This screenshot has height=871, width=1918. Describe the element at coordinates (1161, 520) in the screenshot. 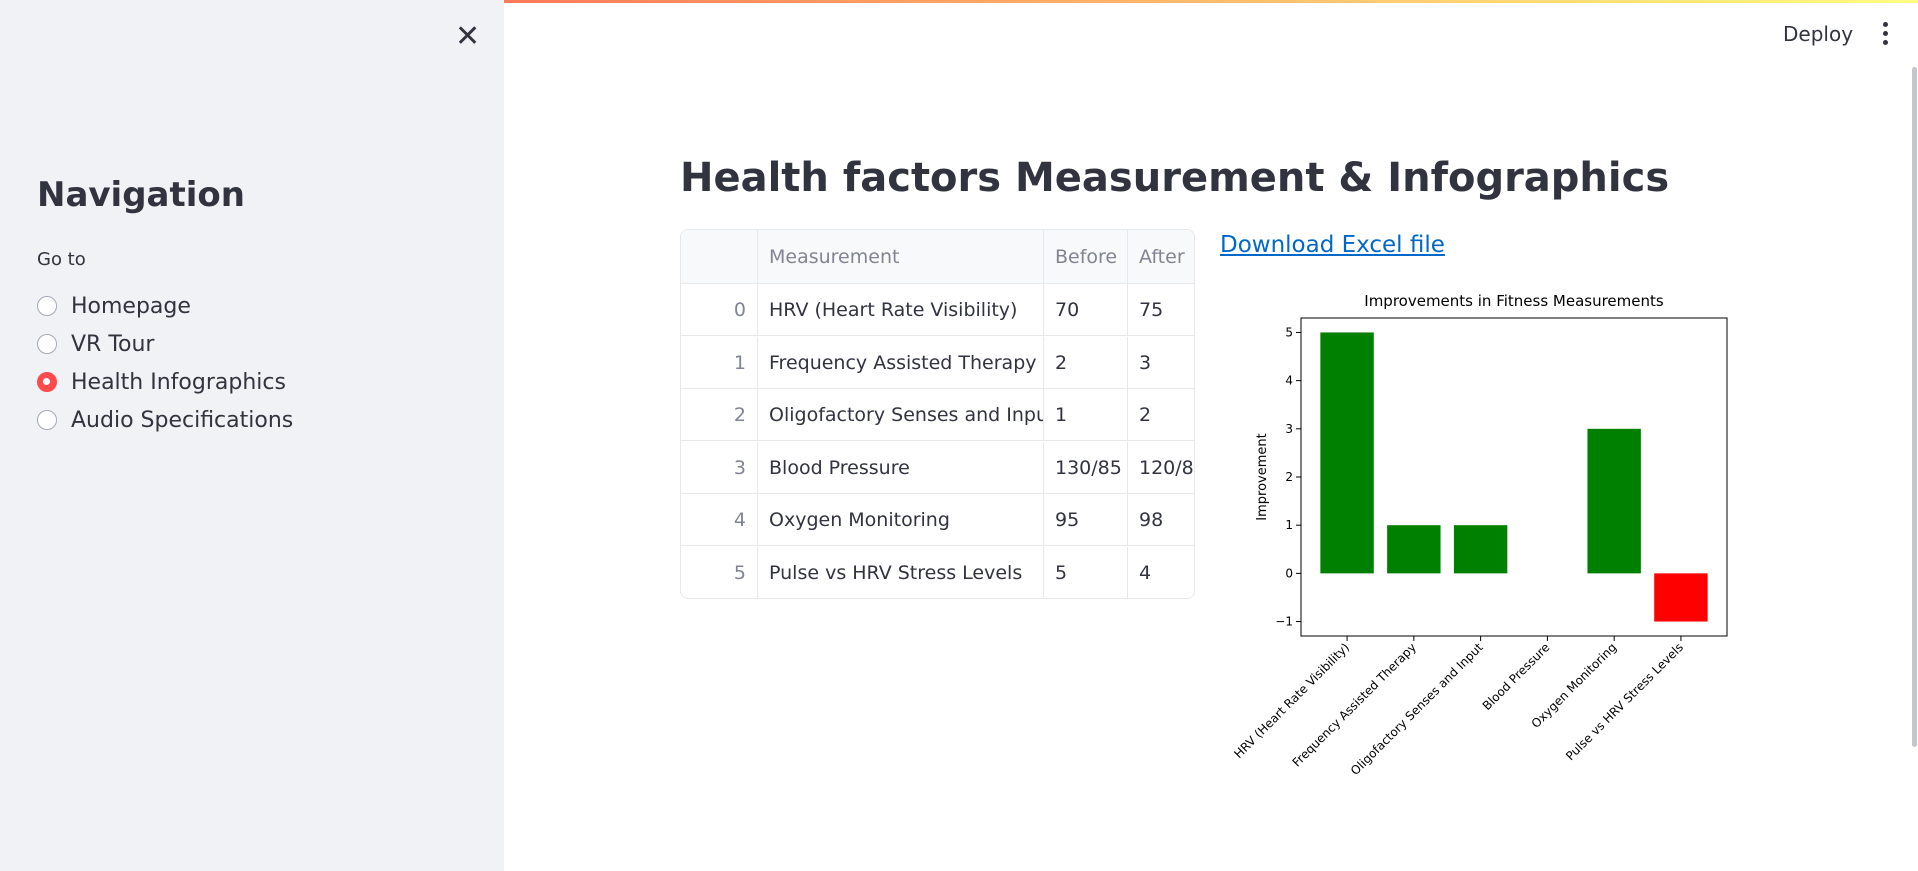

I see `table-cell: 98` at that location.